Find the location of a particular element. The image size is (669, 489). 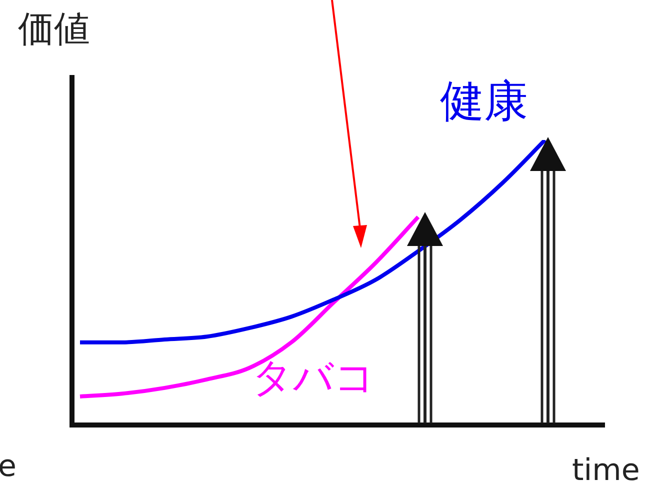

series-label: 健康 is located at coordinates (484, 101).